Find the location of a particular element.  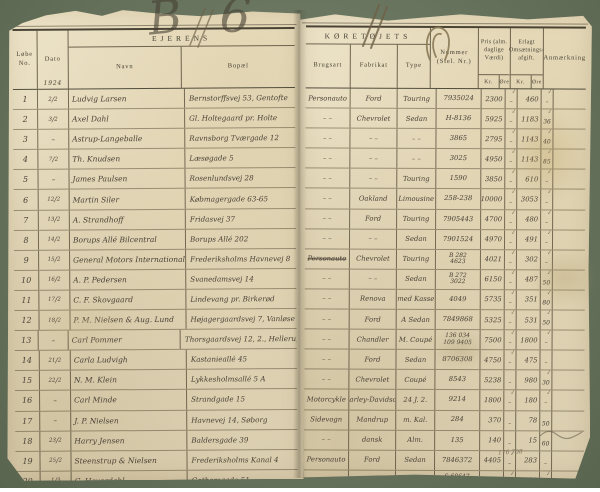

row-number: 6 is located at coordinates (26, 199).